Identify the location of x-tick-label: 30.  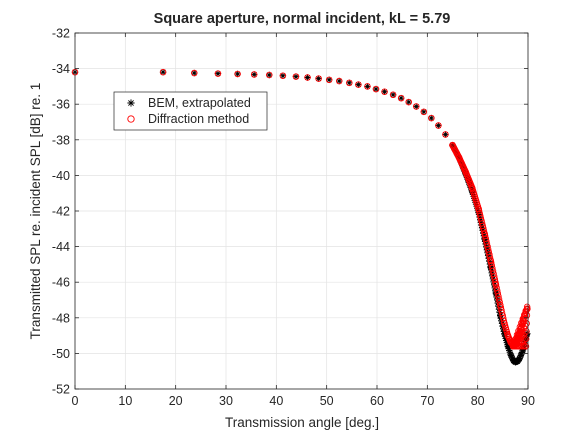
(226, 401).